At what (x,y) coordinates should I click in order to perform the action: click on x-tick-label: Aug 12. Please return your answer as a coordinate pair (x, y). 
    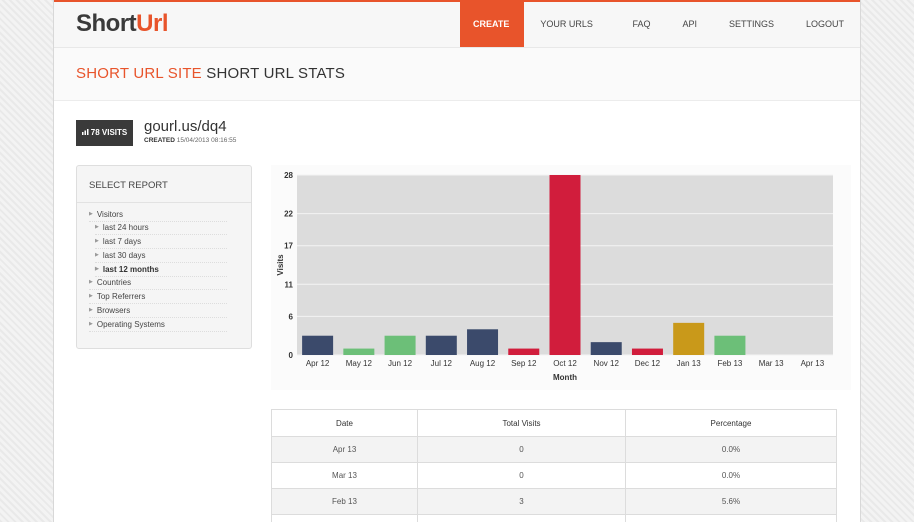
    Looking at the image, I should click on (483, 363).